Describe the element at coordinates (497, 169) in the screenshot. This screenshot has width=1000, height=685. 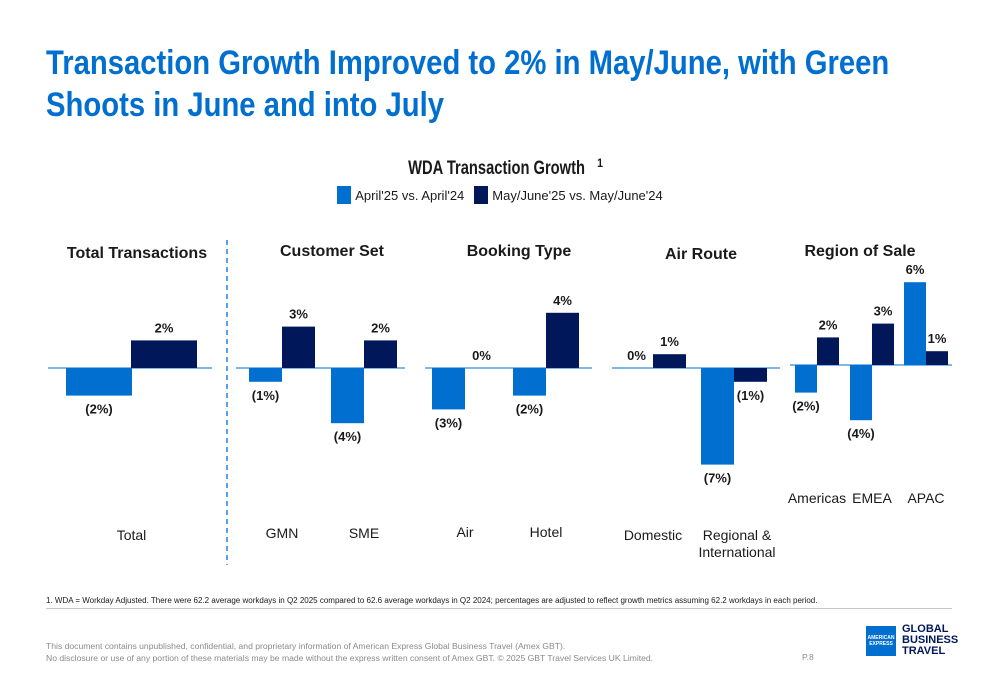
I see `chart-title-text: WDA Transaction Growth` at that location.